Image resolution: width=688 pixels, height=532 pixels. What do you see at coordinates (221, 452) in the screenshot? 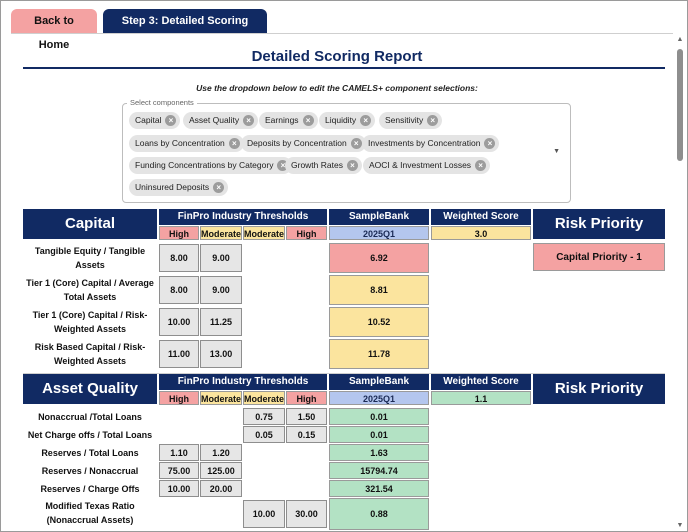
I see `threshold-cell: 1.20` at bounding box center [221, 452].